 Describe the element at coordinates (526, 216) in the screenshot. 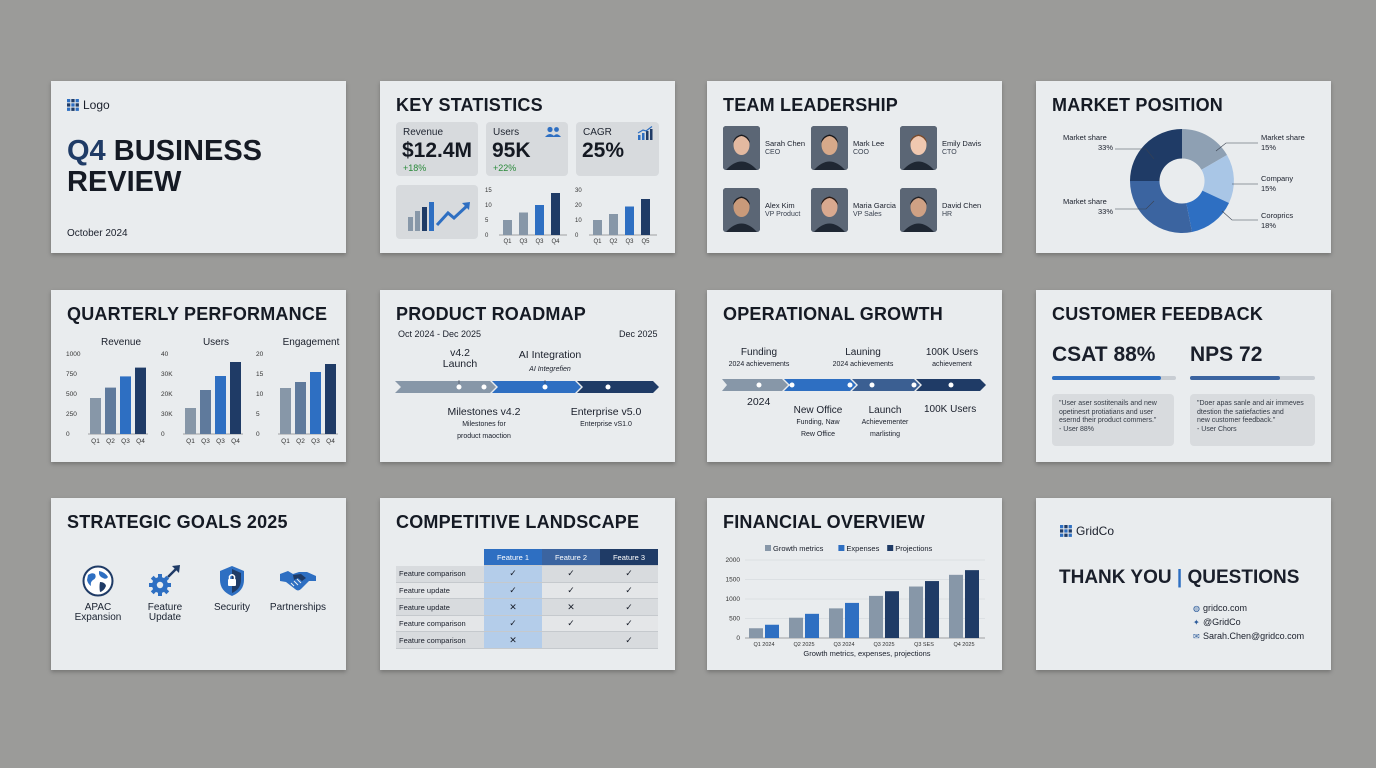

I see `mini-bar-chart-1: 15 10 5 0 Q1 Q3 Q3 Q4` at that location.